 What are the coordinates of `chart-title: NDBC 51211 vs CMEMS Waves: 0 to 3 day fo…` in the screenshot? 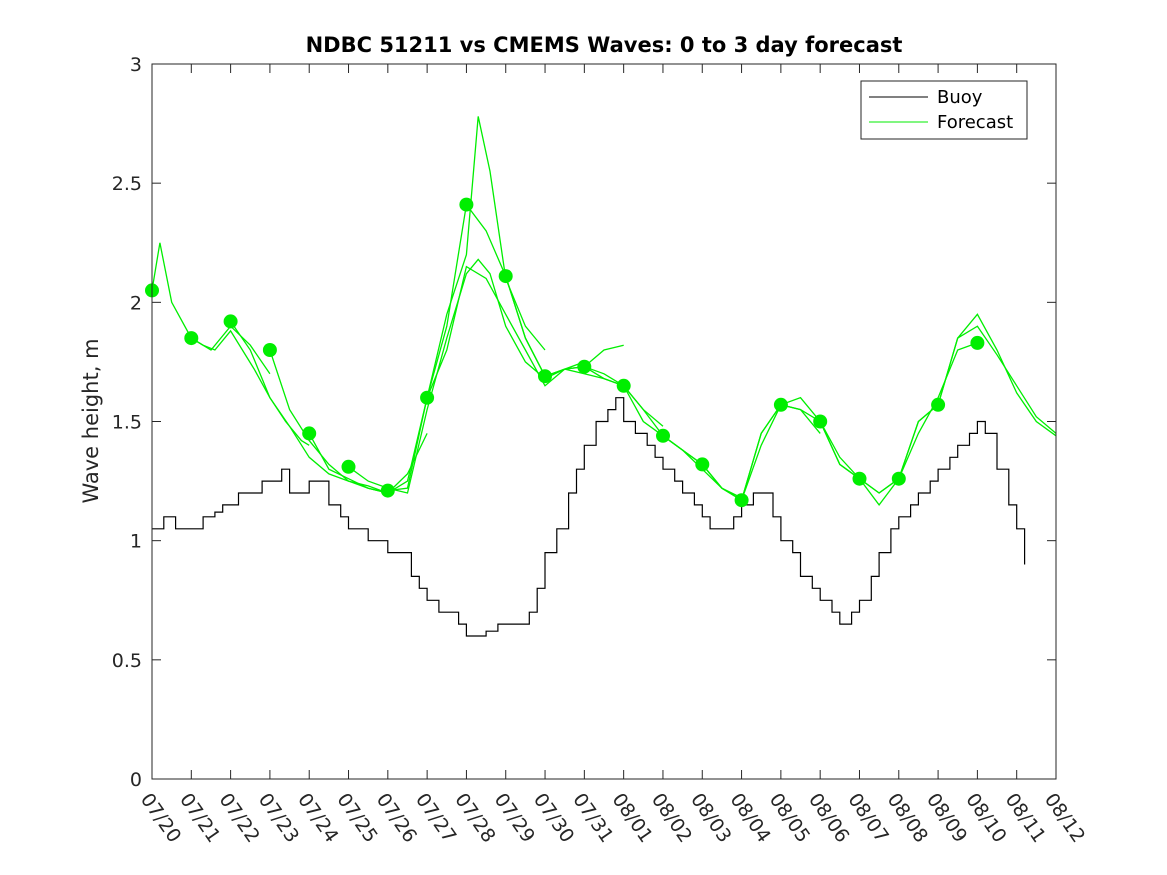 It's located at (604, 45).